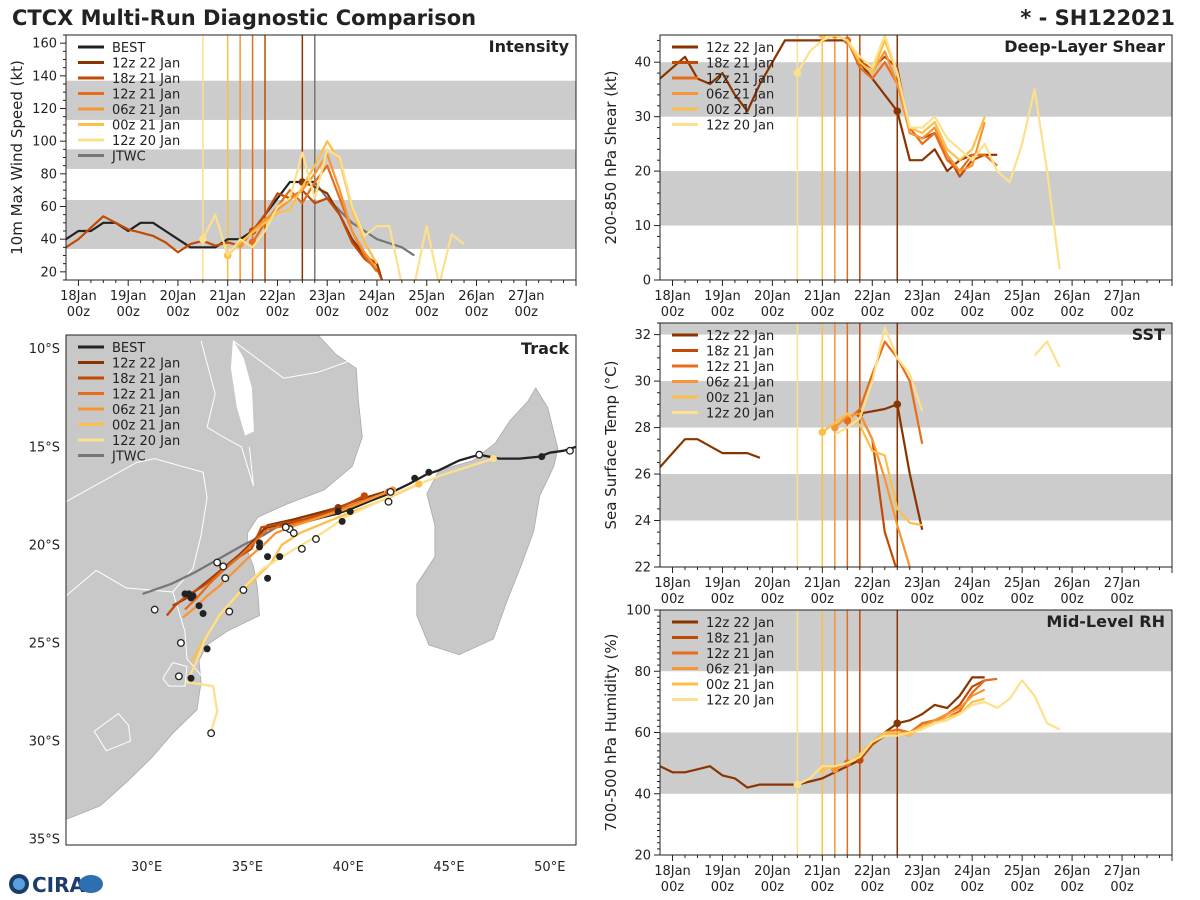 This screenshot has width=1200, height=900. What do you see at coordinates (823, 312) in the screenshot?
I see `shear-xtick-sub-21jan: 00z` at bounding box center [823, 312].